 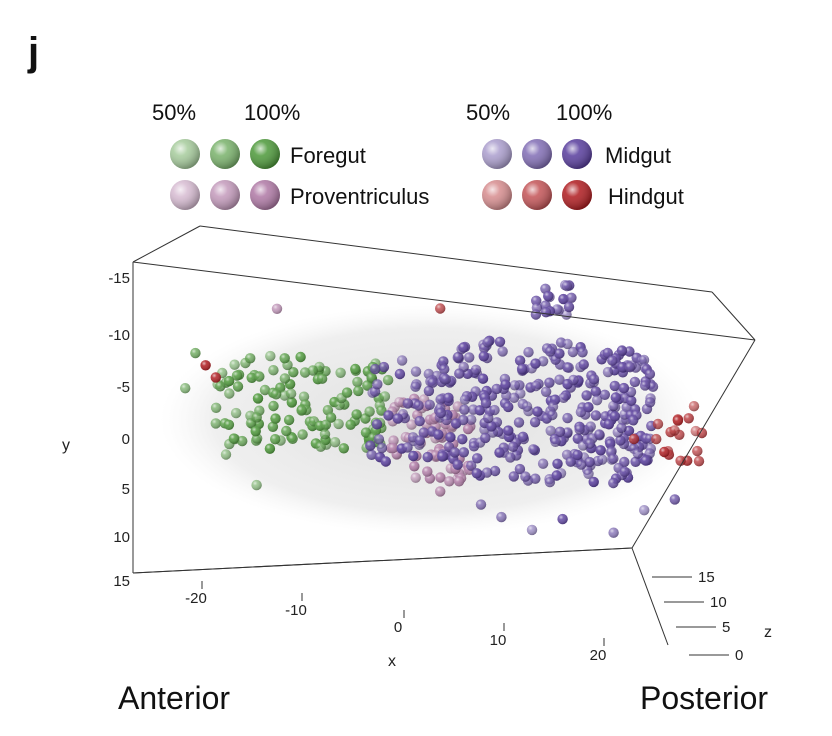 What do you see at coordinates (174, 112) in the screenshot?
I see `legend-opacity-50-label: 50%` at bounding box center [174, 112].